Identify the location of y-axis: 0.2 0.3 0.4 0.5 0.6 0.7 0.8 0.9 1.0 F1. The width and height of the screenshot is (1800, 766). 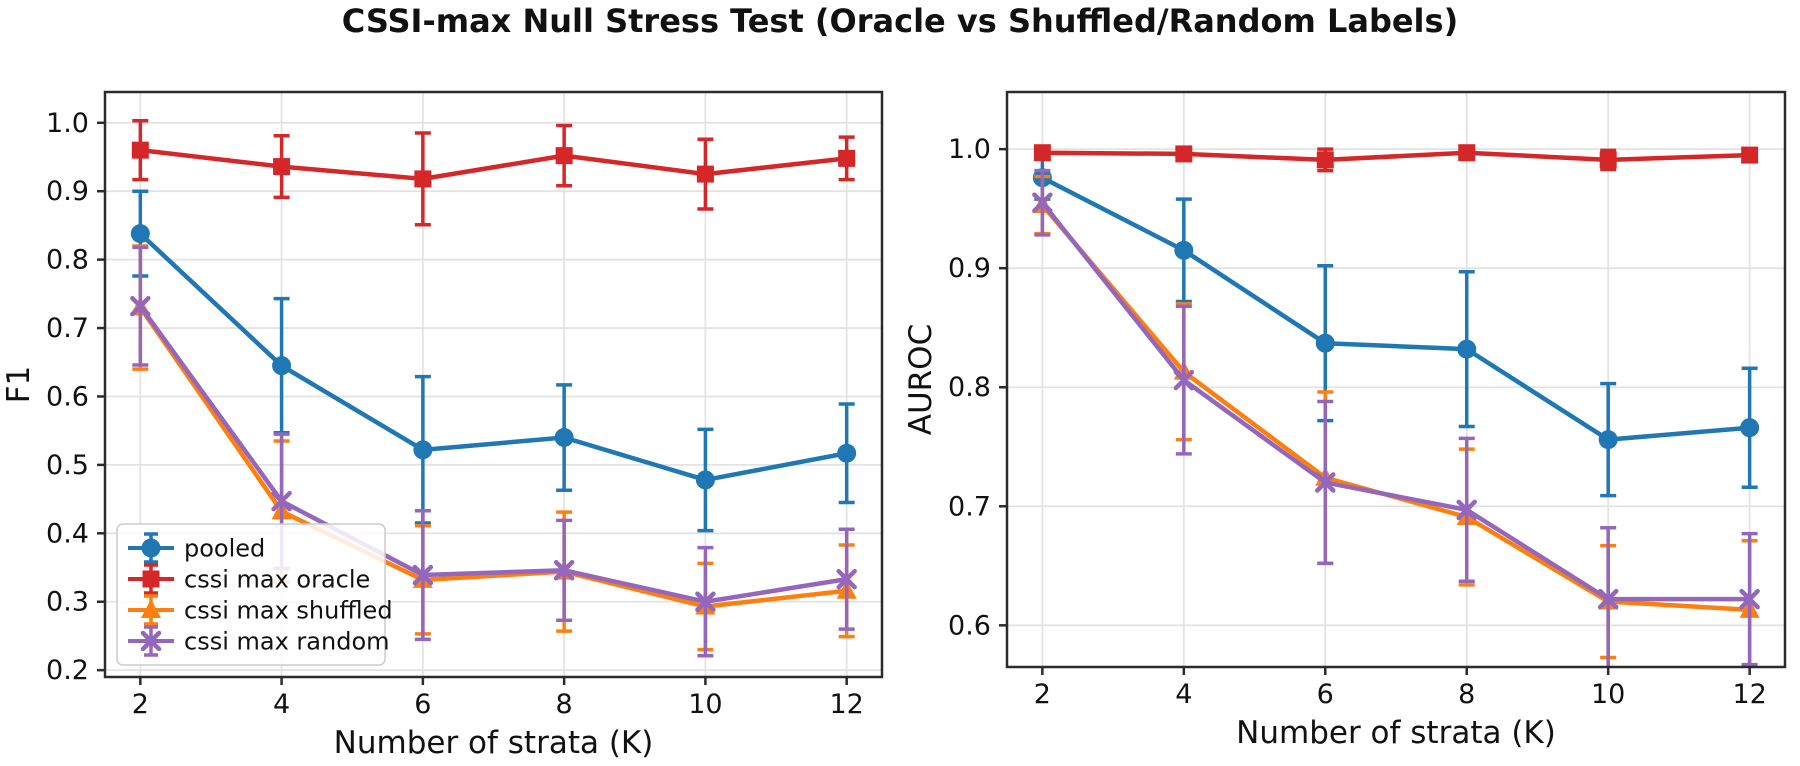
(53, 397).